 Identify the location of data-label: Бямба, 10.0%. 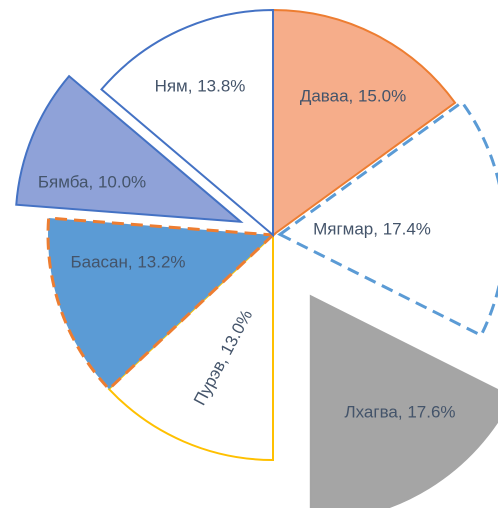
(92, 181).